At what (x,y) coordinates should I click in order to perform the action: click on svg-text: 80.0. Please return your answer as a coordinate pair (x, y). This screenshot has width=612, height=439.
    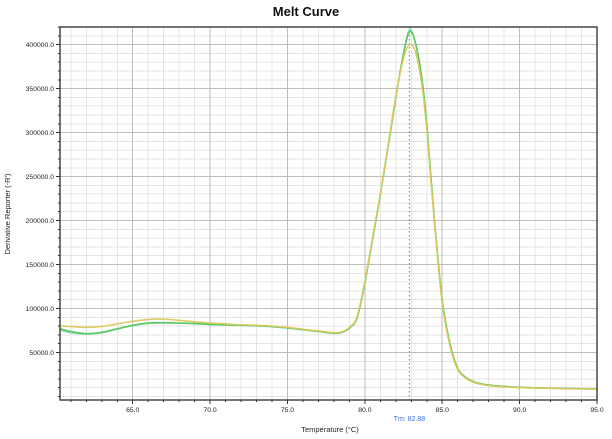
    Looking at the image, I should click on (364, 410).